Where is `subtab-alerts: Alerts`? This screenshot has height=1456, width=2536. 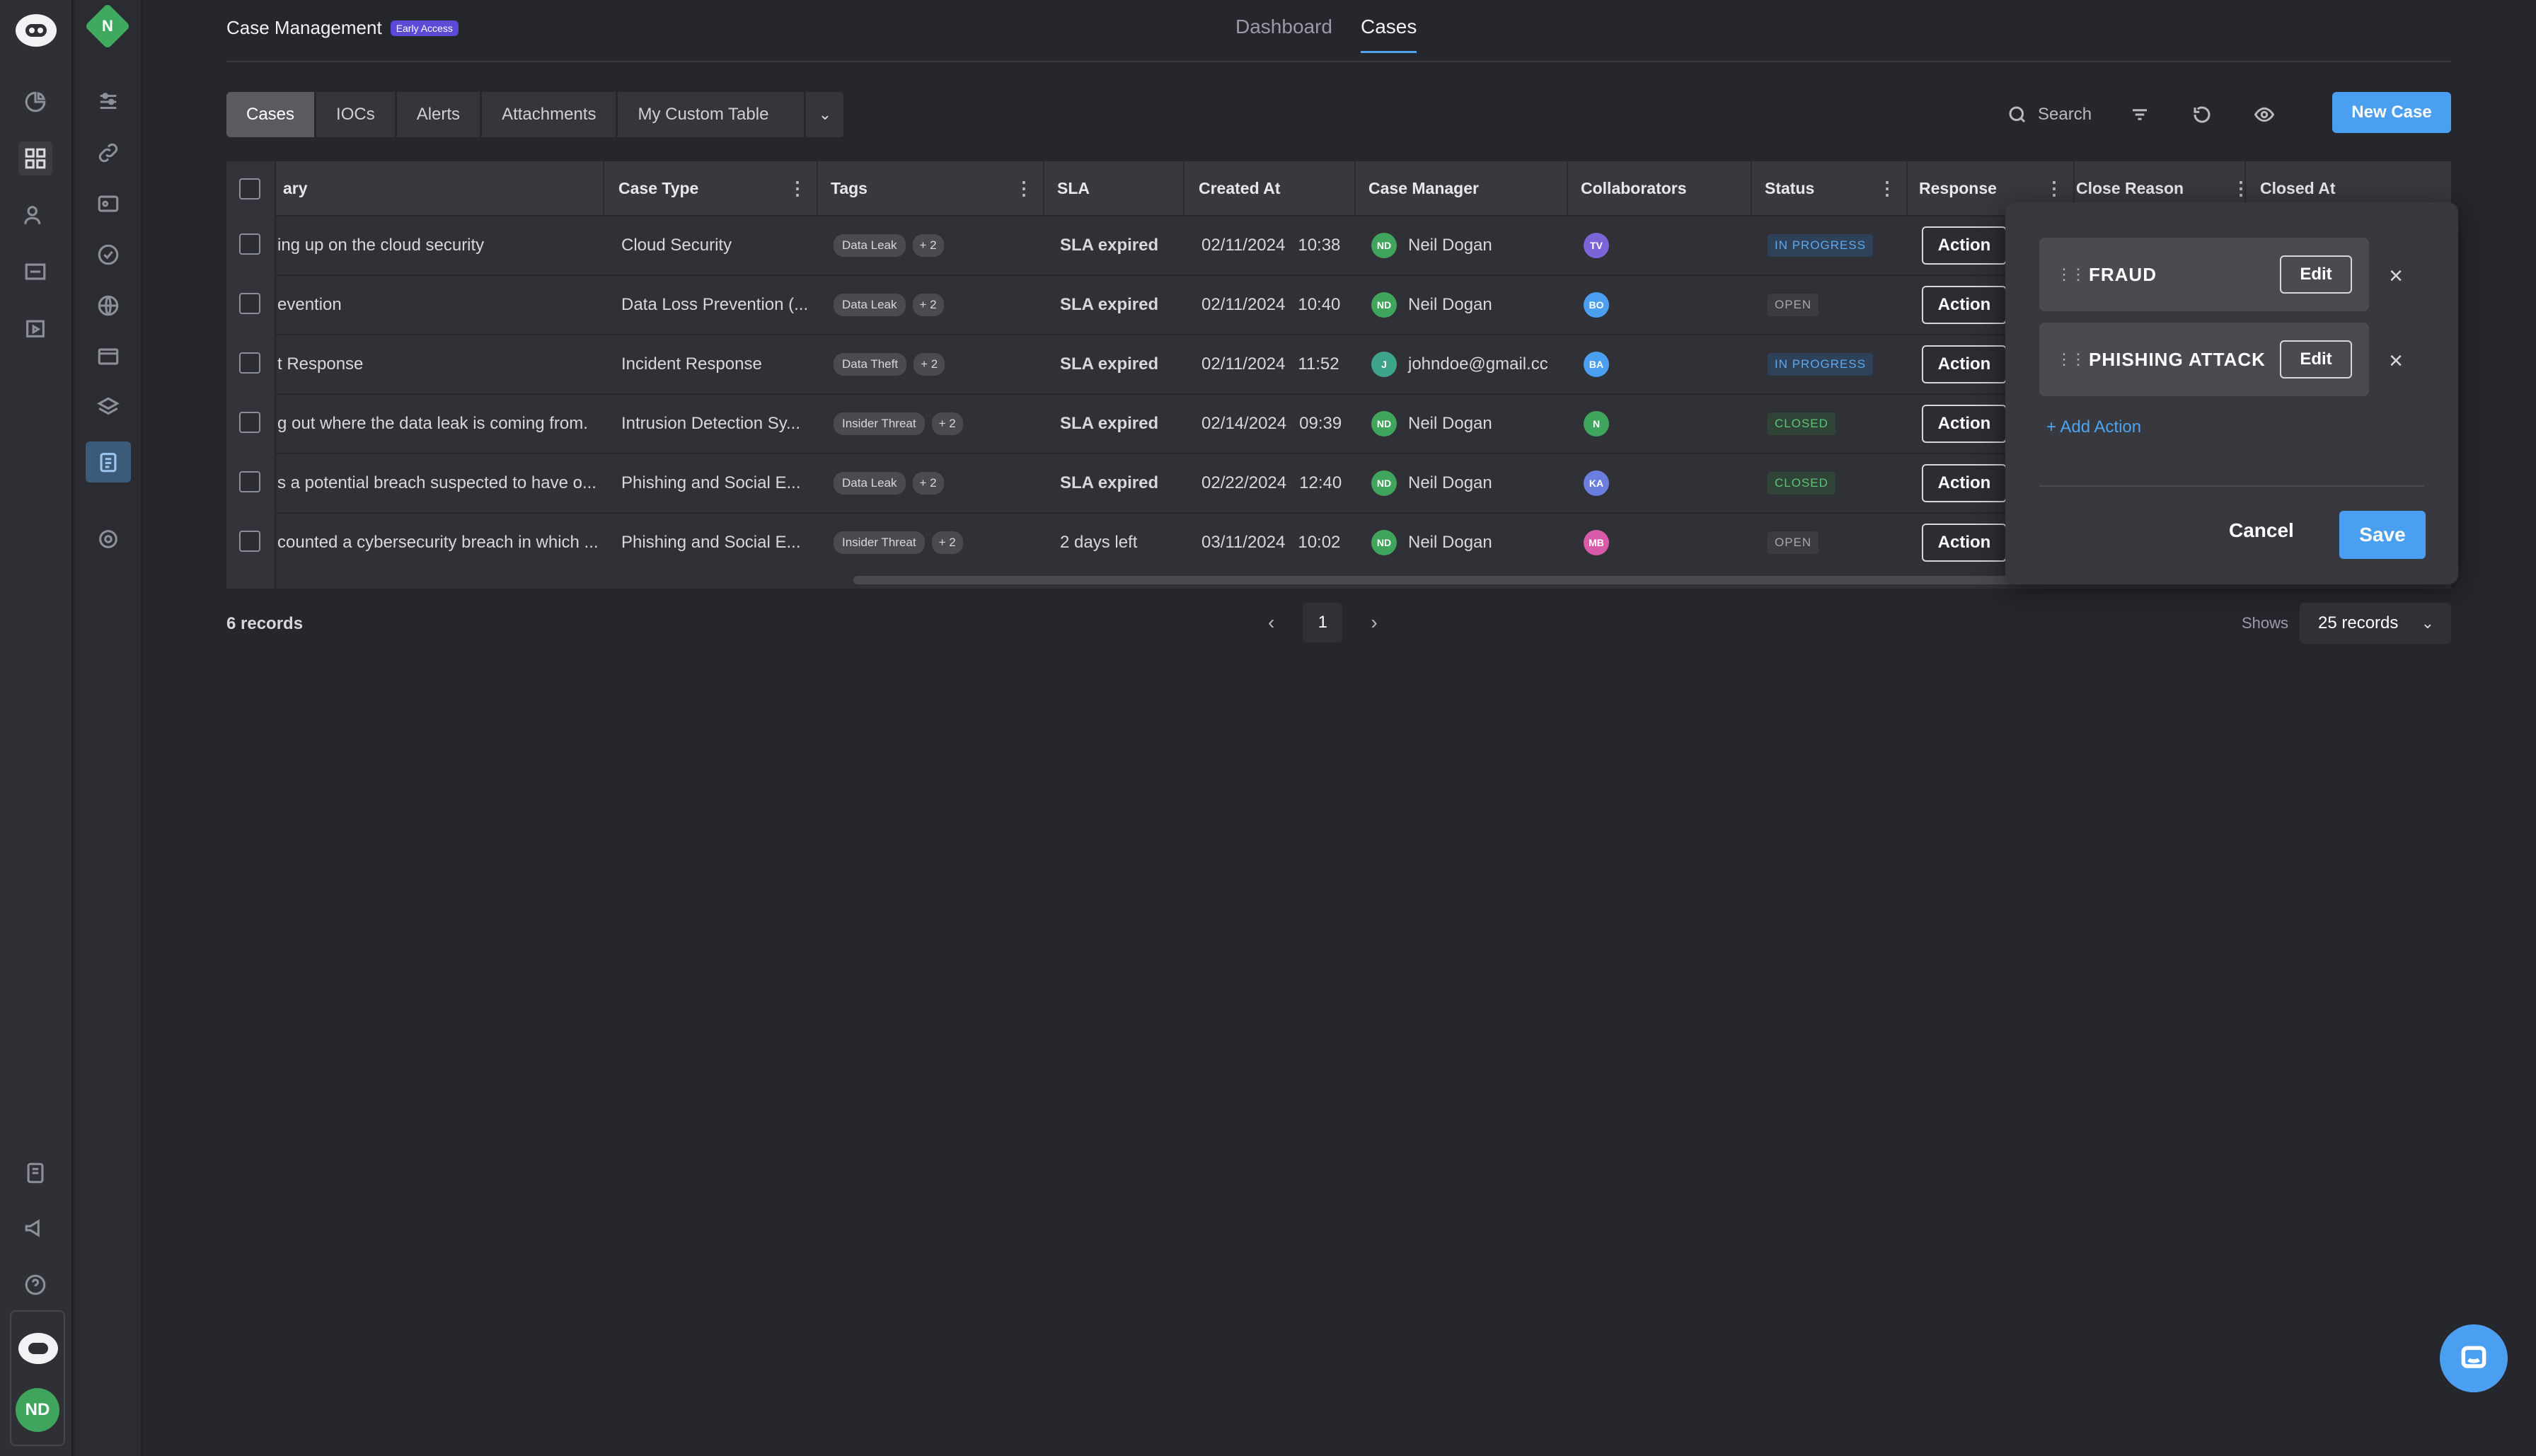
subtab-alerts: Alerts is located at coordinates (440, 114).